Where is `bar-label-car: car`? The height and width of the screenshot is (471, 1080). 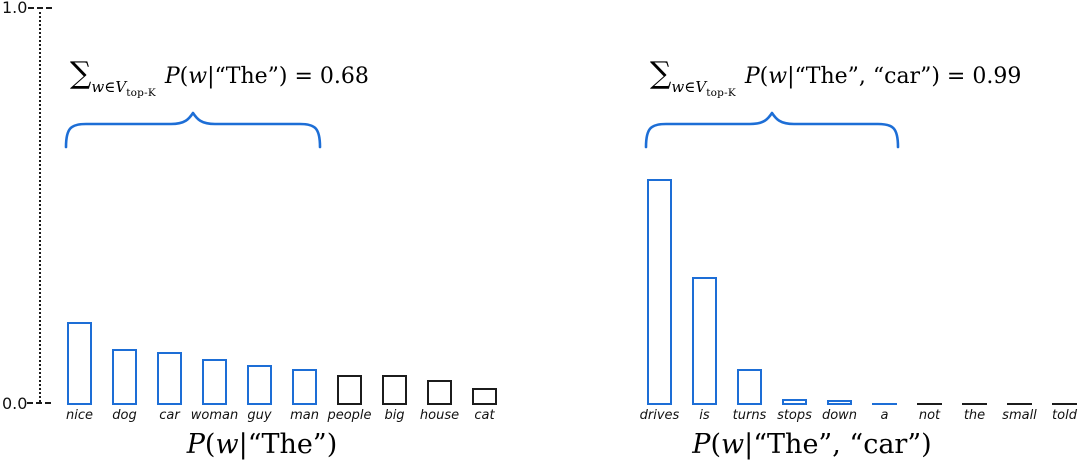
bar-label-car: car is located at coordinates (169, 415).